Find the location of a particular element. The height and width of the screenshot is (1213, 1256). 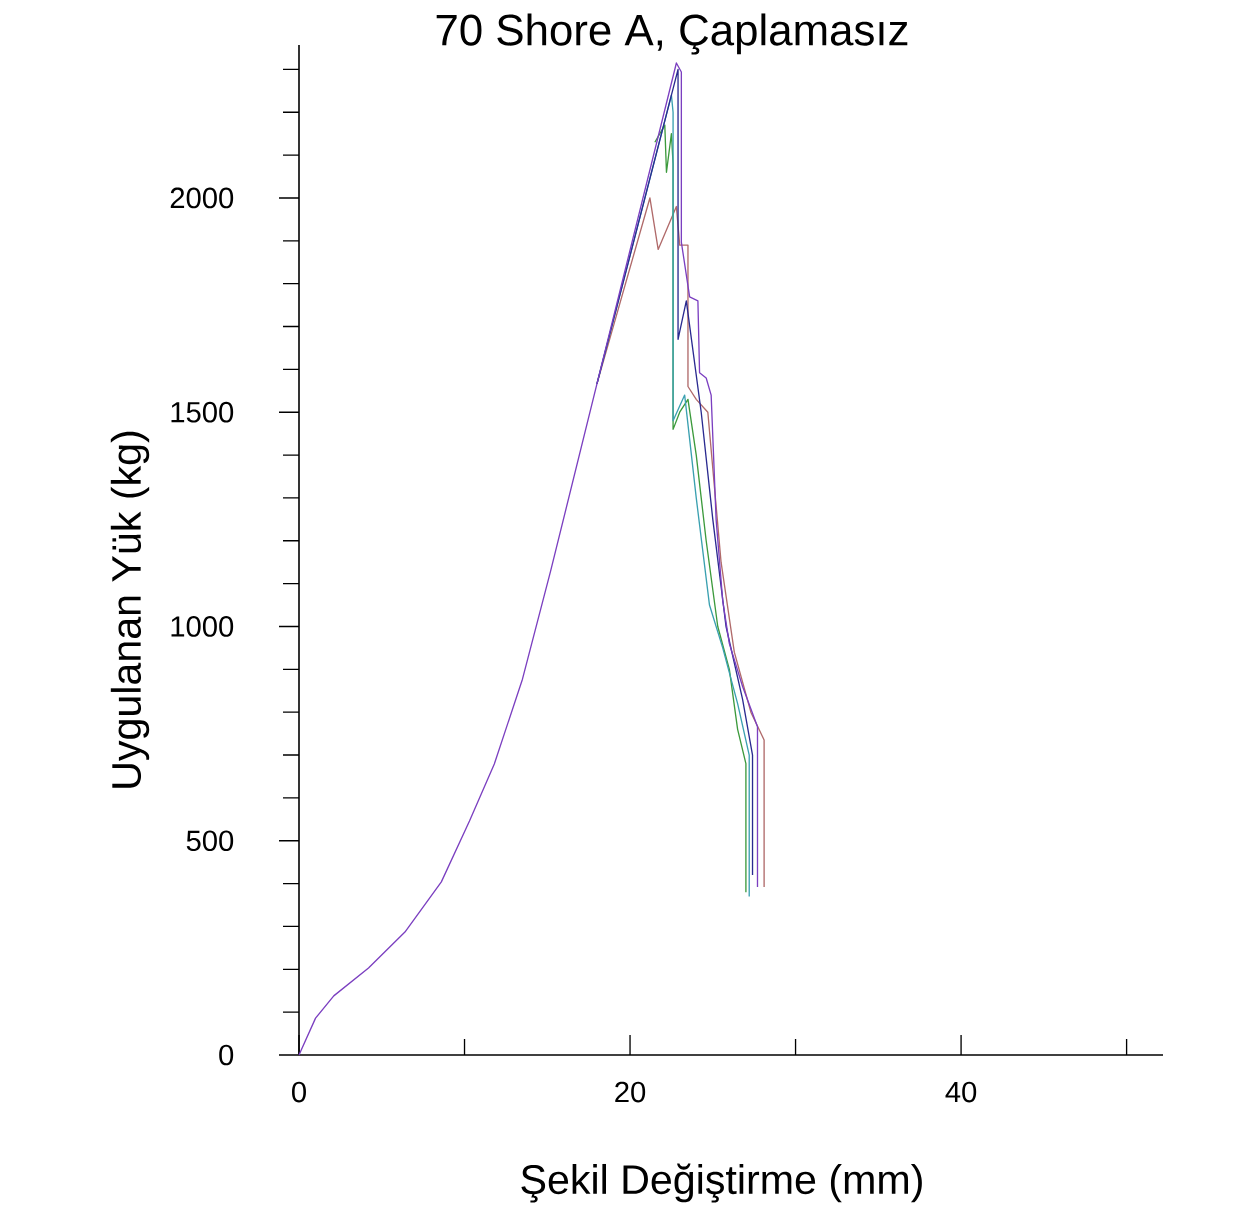

y-tick-label: 2000 is located at coordinates (202, 198).